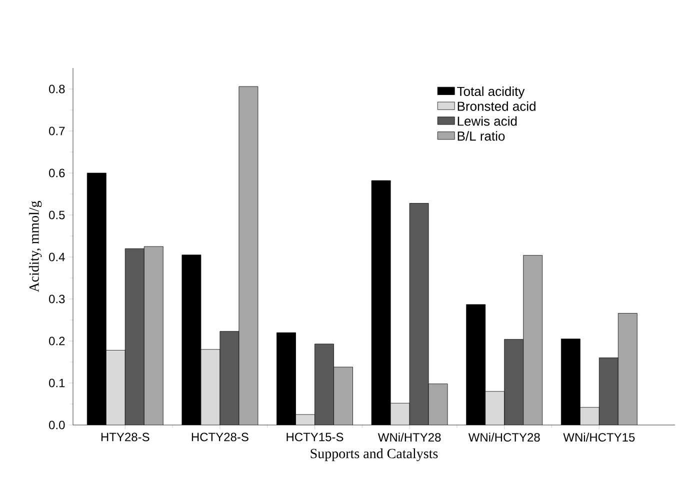 The height and width of the screenshot is (485, 679). I want to click on y-tick-label: 0.6, so click(57, 173).